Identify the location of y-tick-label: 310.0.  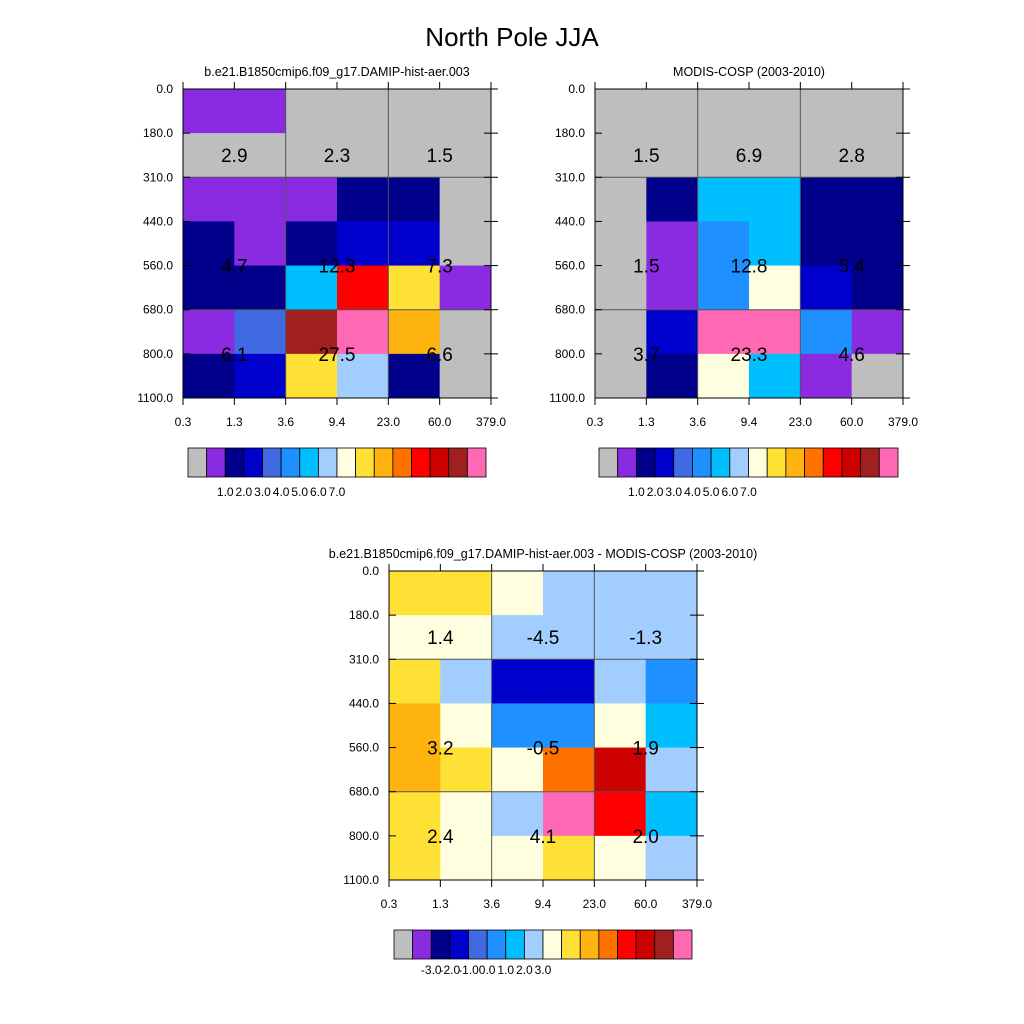
(364, 659).